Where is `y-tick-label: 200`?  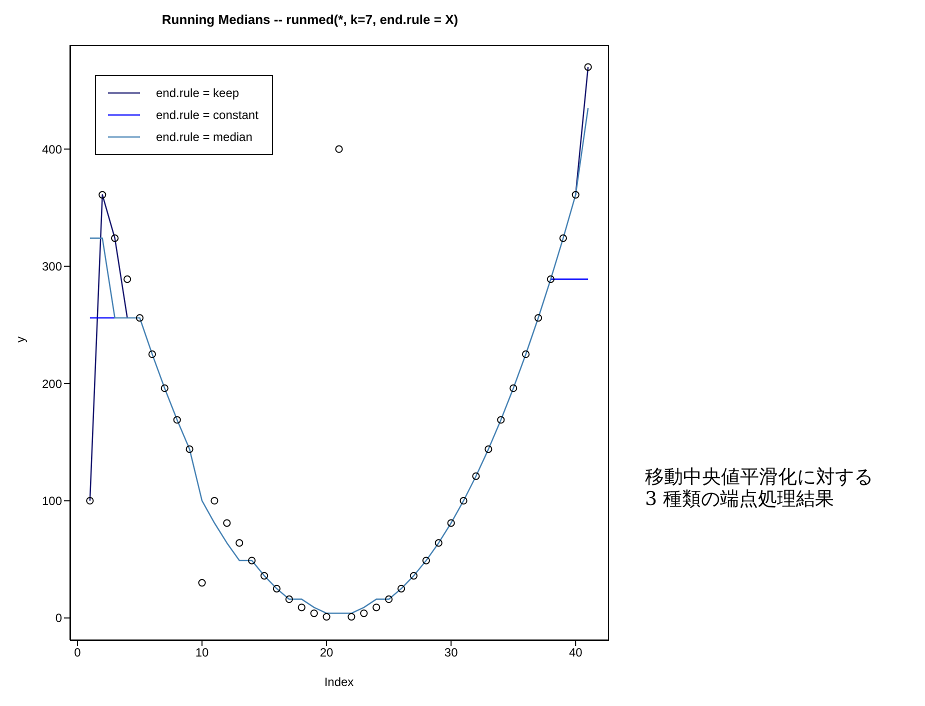
y-tick-label: 200 is located at coordinates (52, 383).